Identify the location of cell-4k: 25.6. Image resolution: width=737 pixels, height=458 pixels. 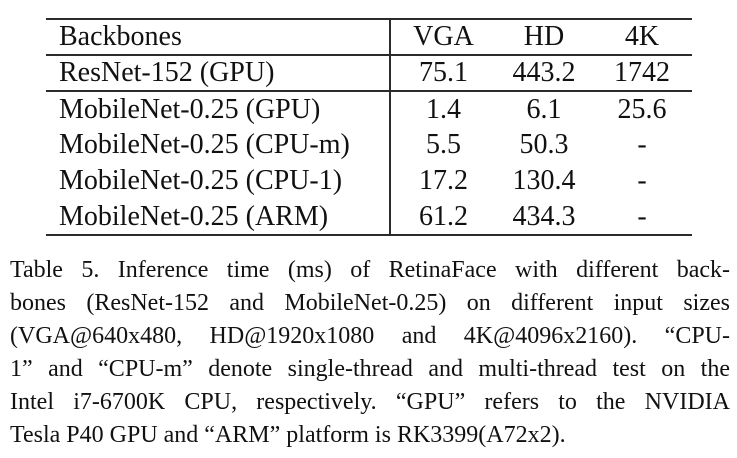
(642, 109).